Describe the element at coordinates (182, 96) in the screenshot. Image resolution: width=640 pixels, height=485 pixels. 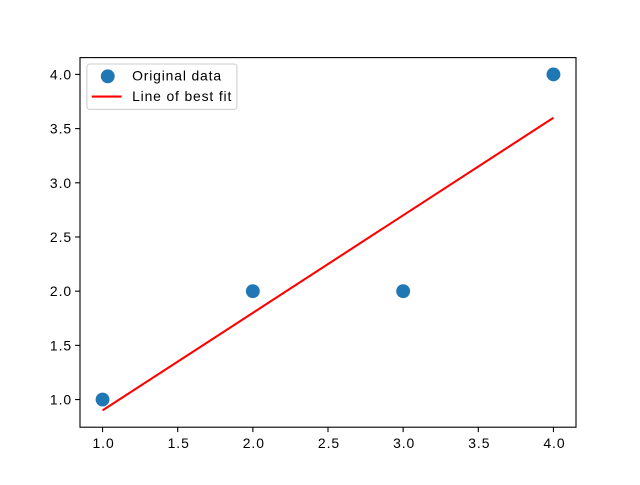
I see `svg-text: Line of best fit` at that location.